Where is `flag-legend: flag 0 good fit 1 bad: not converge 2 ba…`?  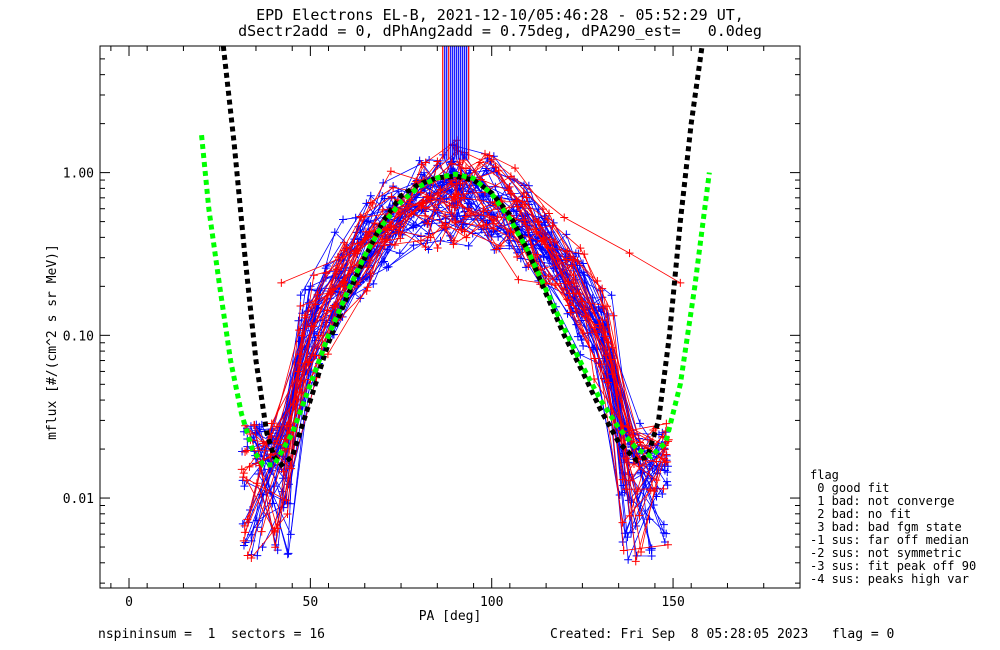 flag-legend: flag 0 good fit 1 bad: not converge 2 ba… is located at coordinates (893, 527).